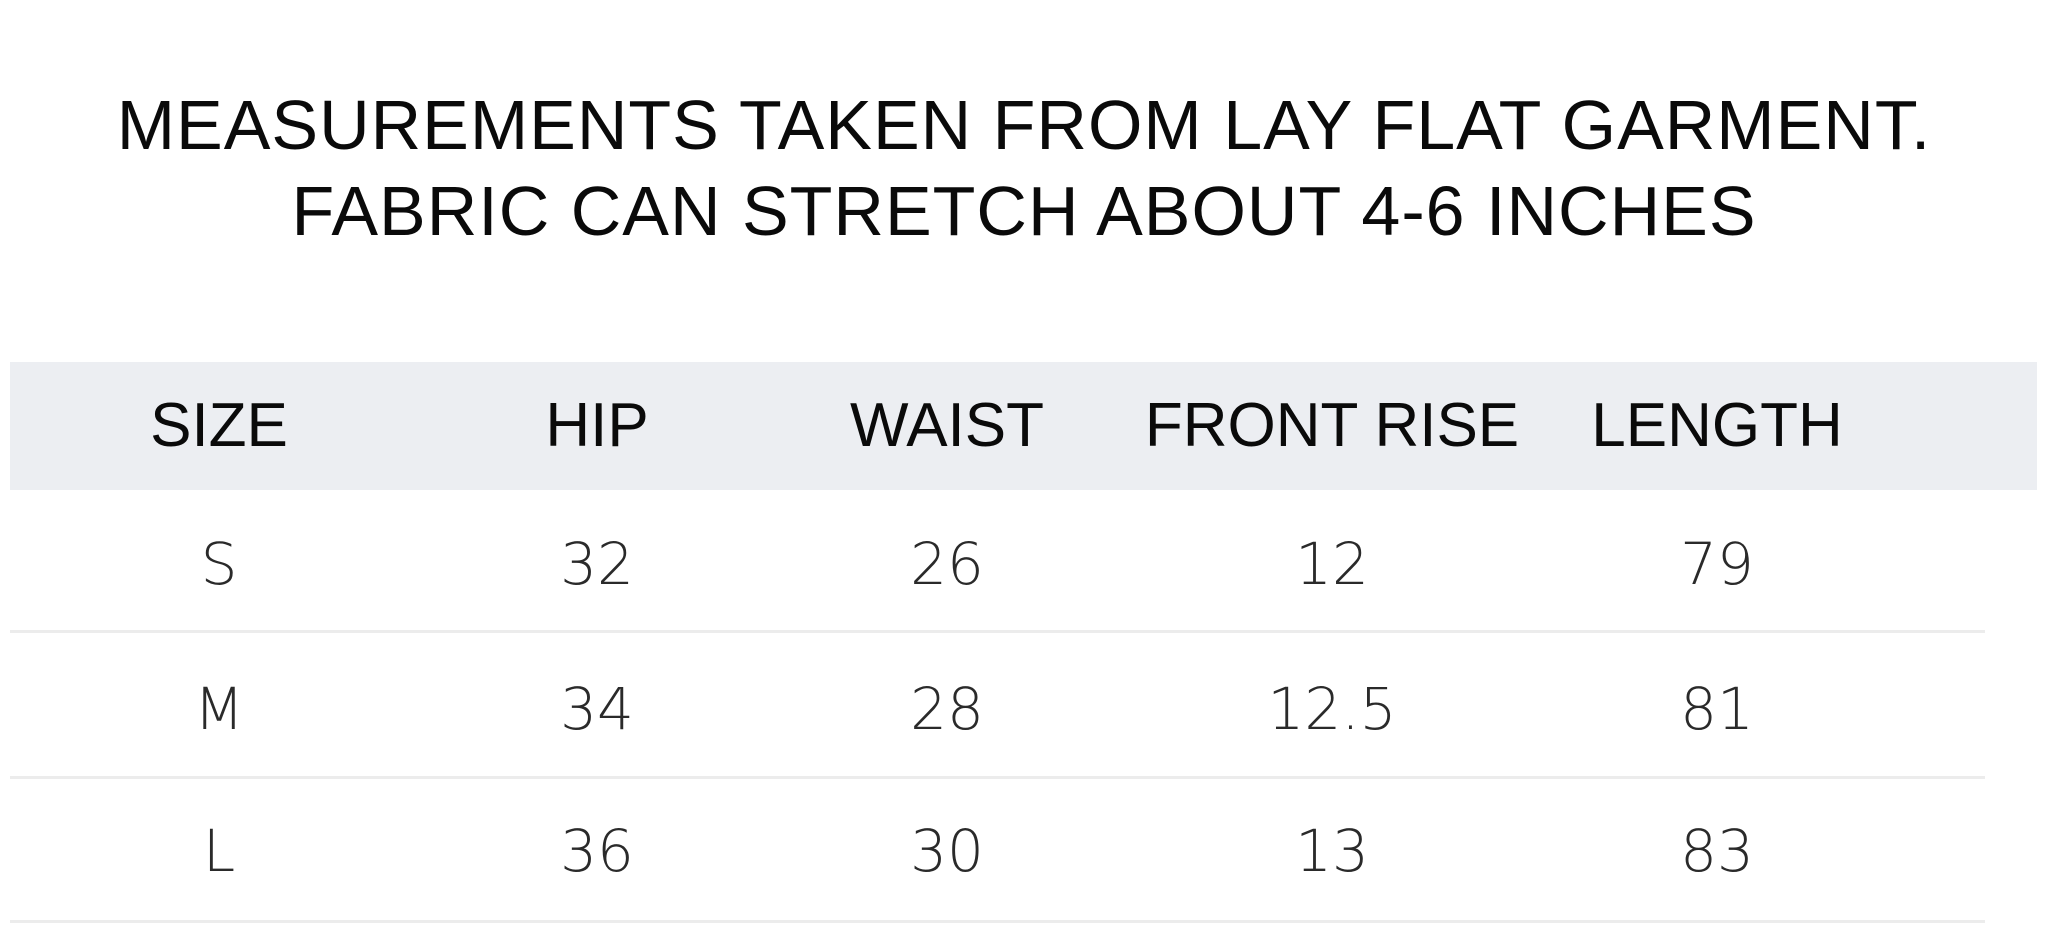  I want to click on column-header: HIP, so click(597, 425).